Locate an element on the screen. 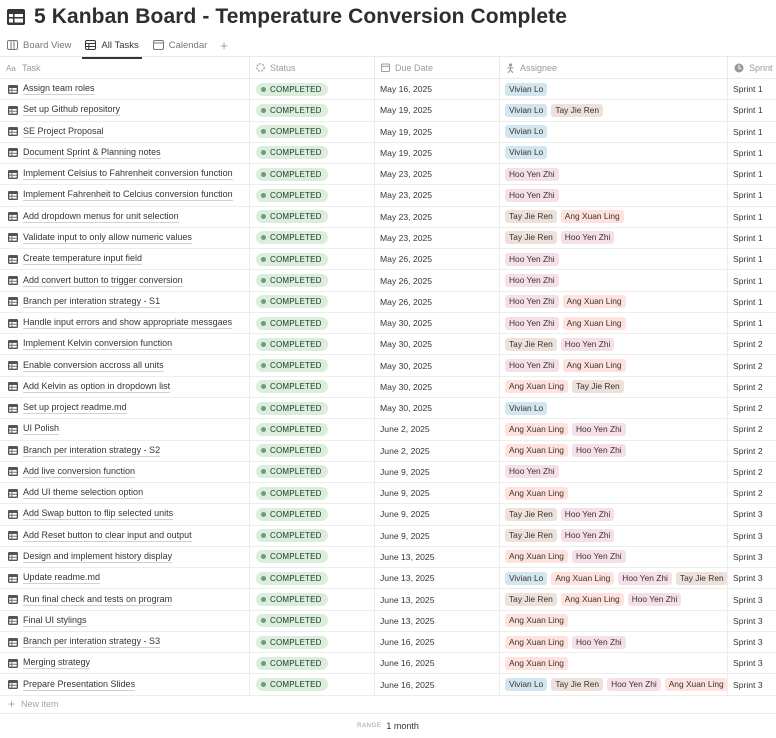 Image resolution: width=776 pixels, height=738 pixels. task-cell: Add Kelvin as option in dropdown list is located at coordinates (125, 386).